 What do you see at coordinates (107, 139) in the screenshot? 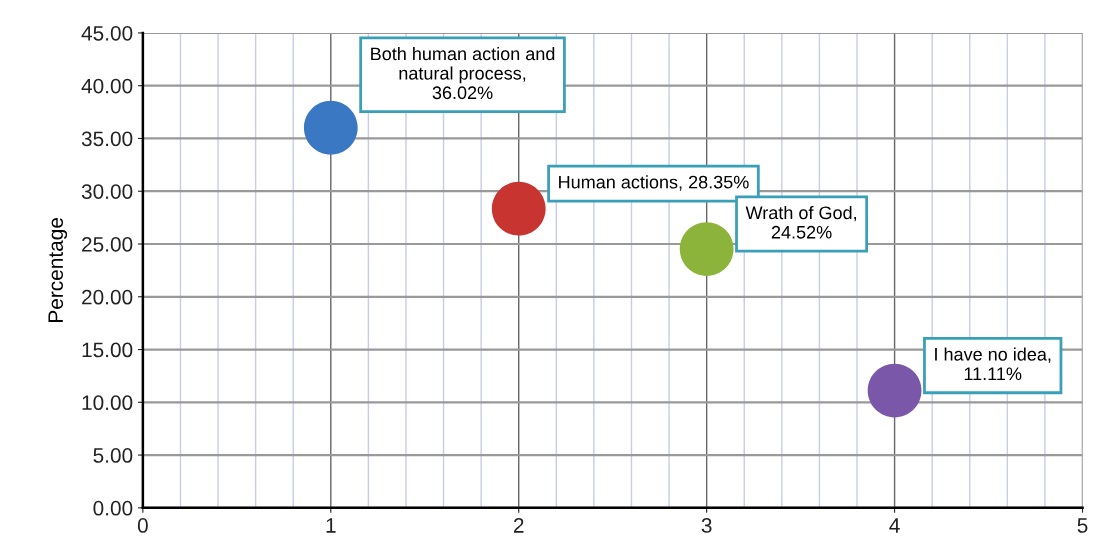
I see `y-tick-label: 35.00` at bounding box center [107, 139].